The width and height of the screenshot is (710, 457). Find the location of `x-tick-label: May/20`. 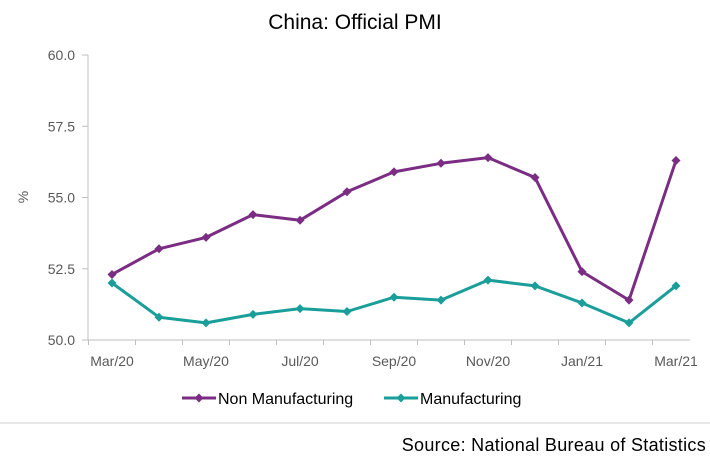

x-tick-label: May/20 is located at coordinates (206, 361).